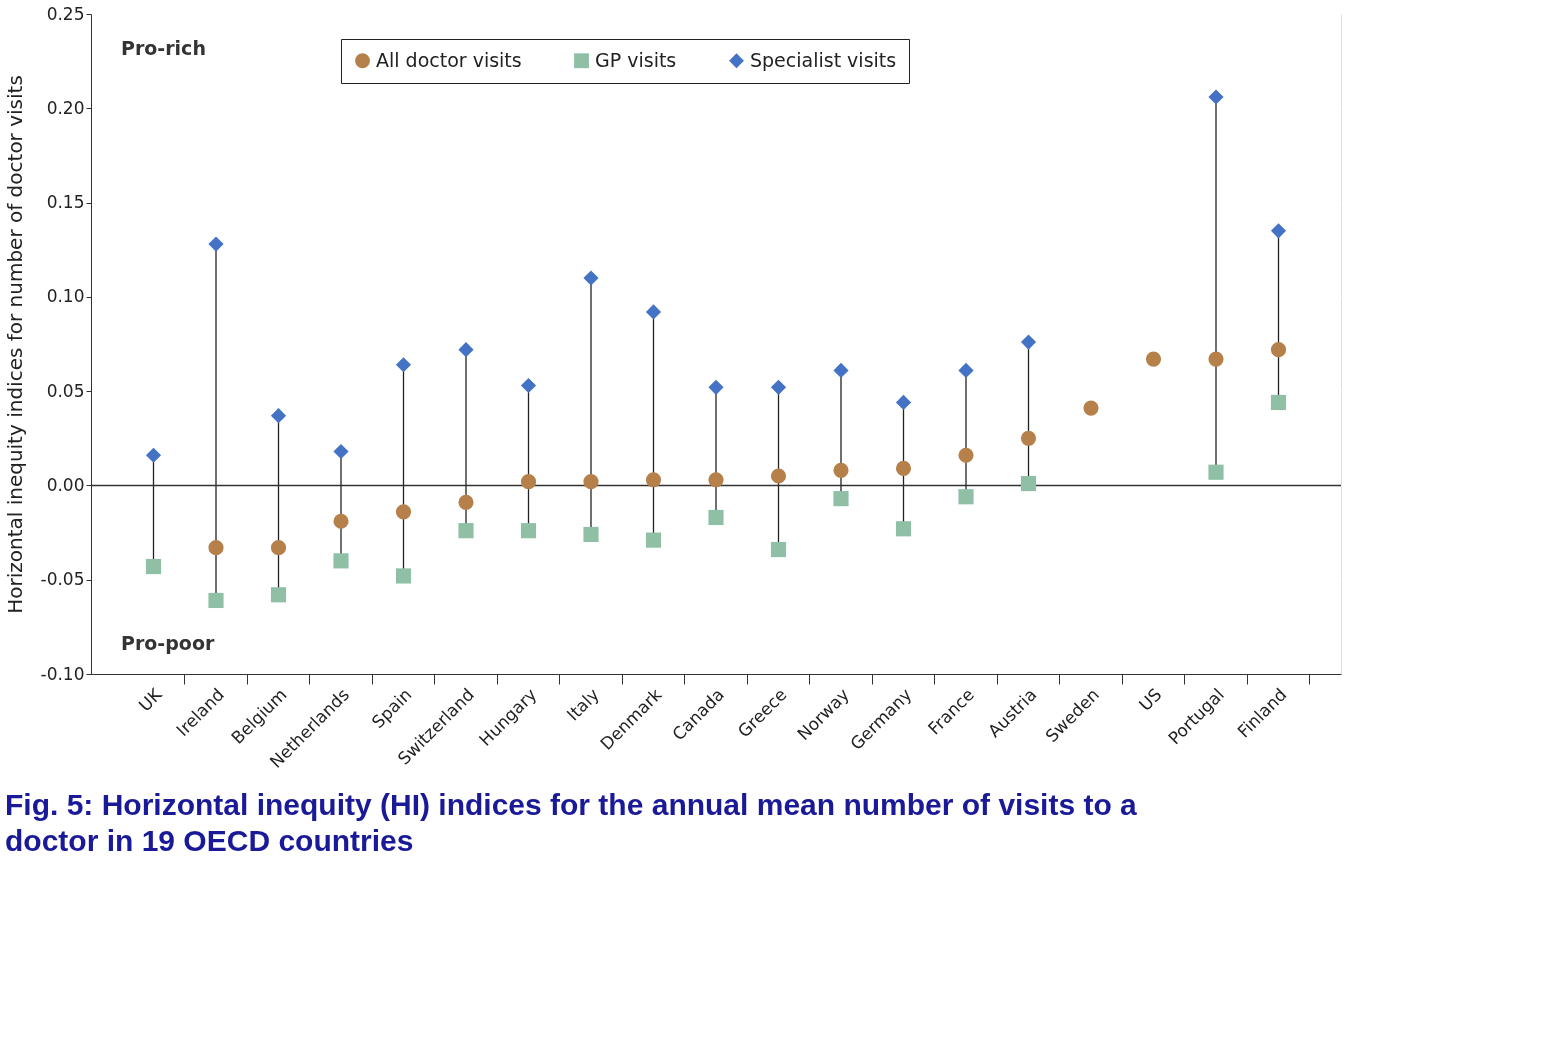 This screenshot has height=1055, width=1548. What do you see at coordinates (65, 390) in the screenshot?
I see `y-tick-label: 0.05` at bounding box center [65, 390].